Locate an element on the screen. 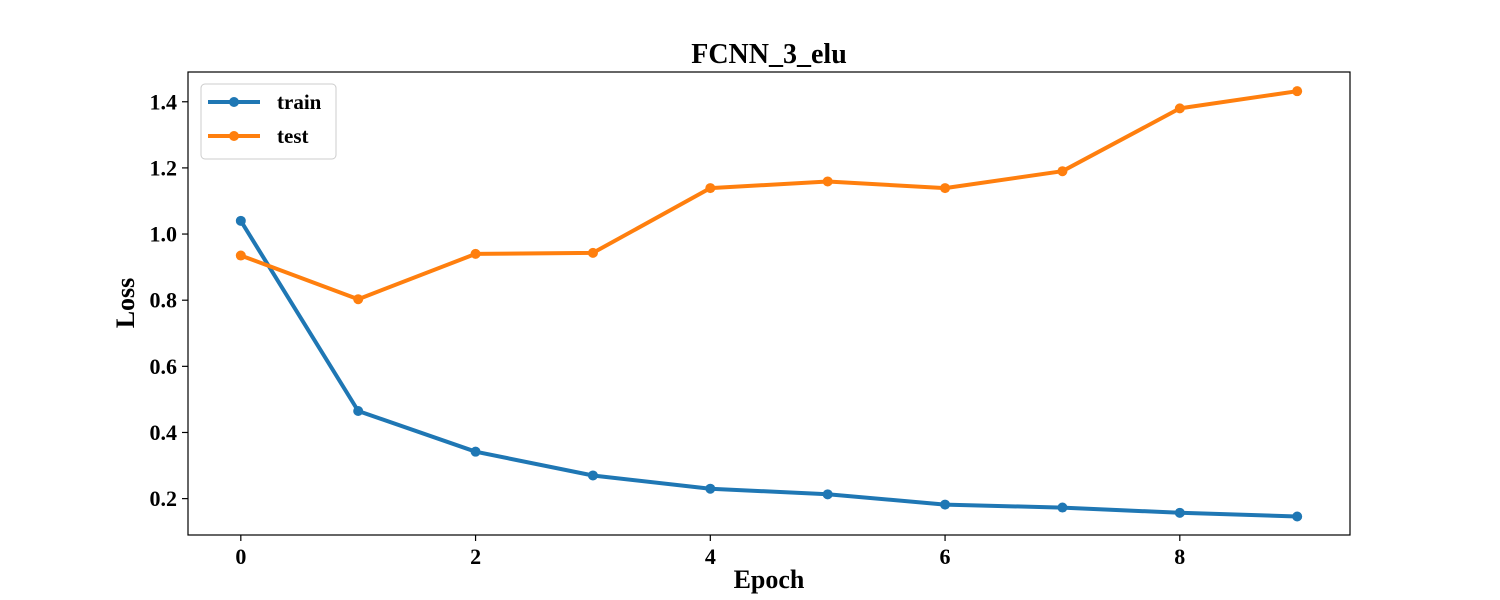 Image resolution: width=1500 pixels, height=600 pixels. y-tick-label: 0.8 is located at coordinates (164, 300).